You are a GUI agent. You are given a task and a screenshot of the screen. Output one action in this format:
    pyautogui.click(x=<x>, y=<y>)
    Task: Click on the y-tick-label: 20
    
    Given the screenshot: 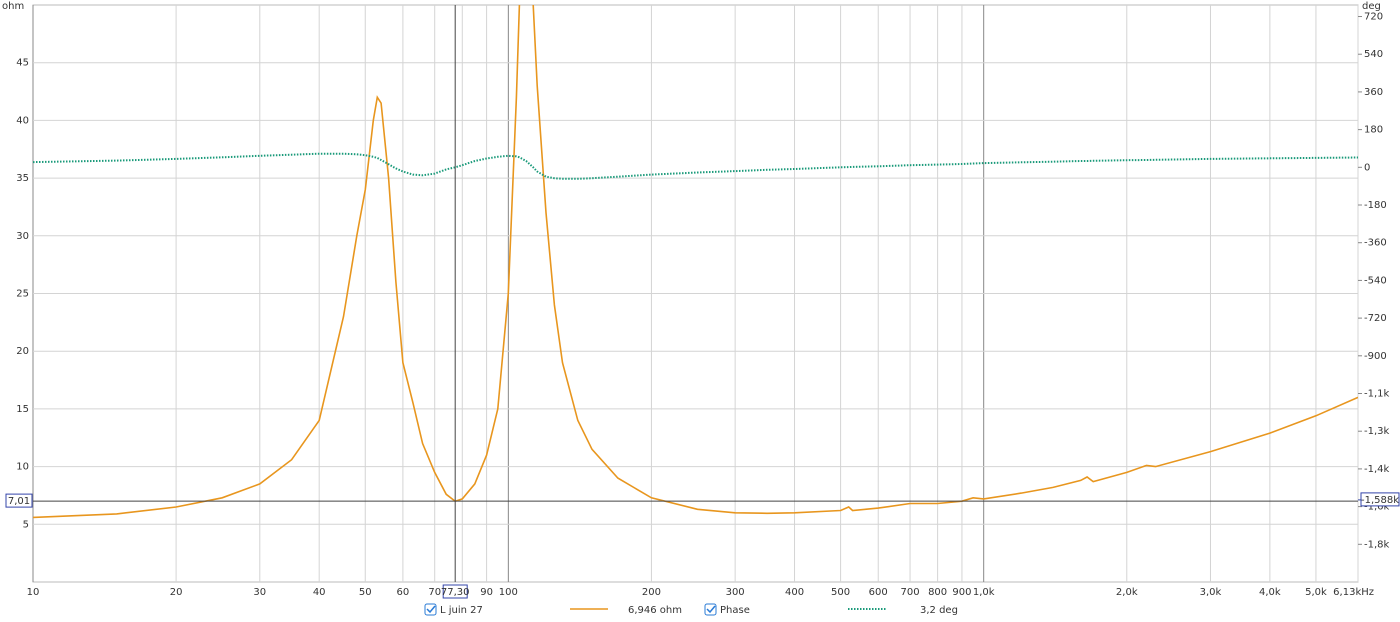 What is the action you would take?
    pyautogui.click(x=22, y=351)
    